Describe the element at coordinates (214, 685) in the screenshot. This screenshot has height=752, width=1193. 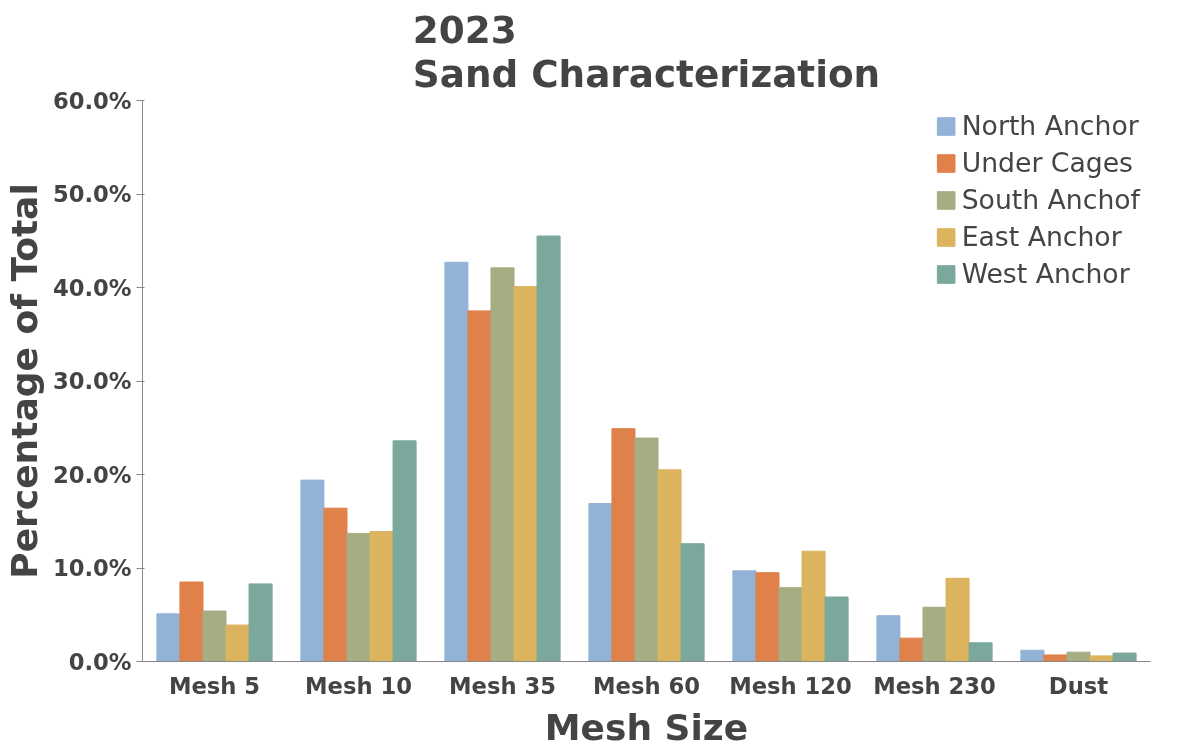
I see `x-tick-label: Mesh 5` at that location.